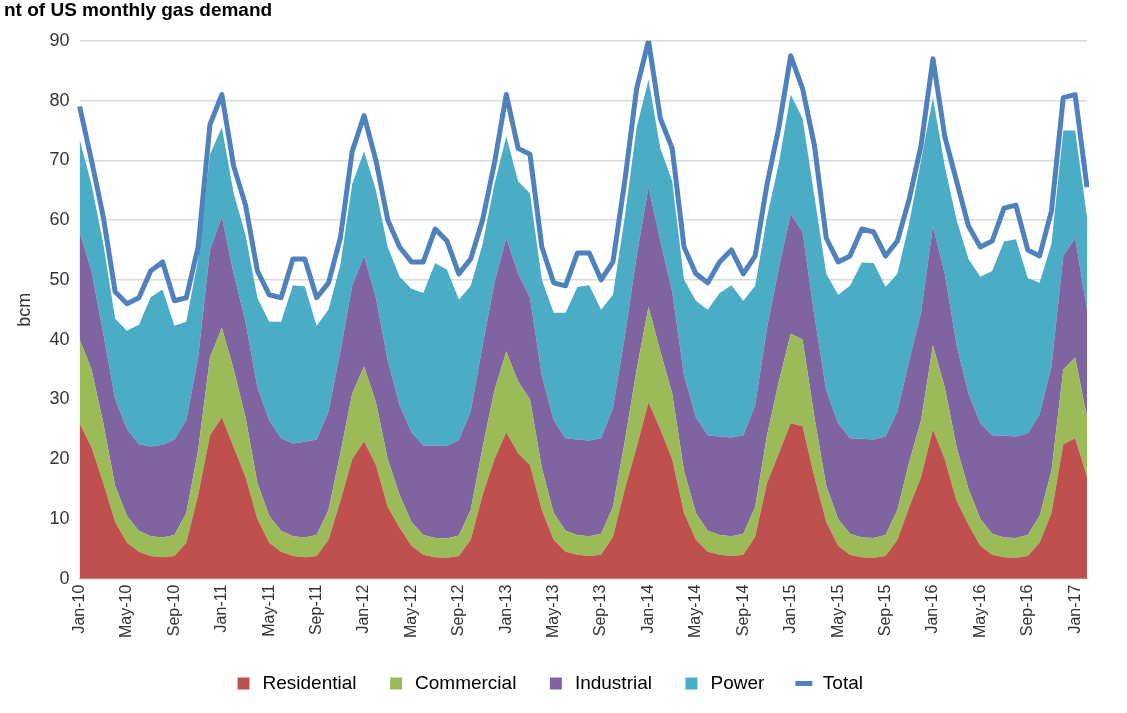 This screenshot has width=1127, height=713. What do you see at coordinates (737, 682) in the screenshot?
I see `legend-label: Power` at bounding box center [737, 682].